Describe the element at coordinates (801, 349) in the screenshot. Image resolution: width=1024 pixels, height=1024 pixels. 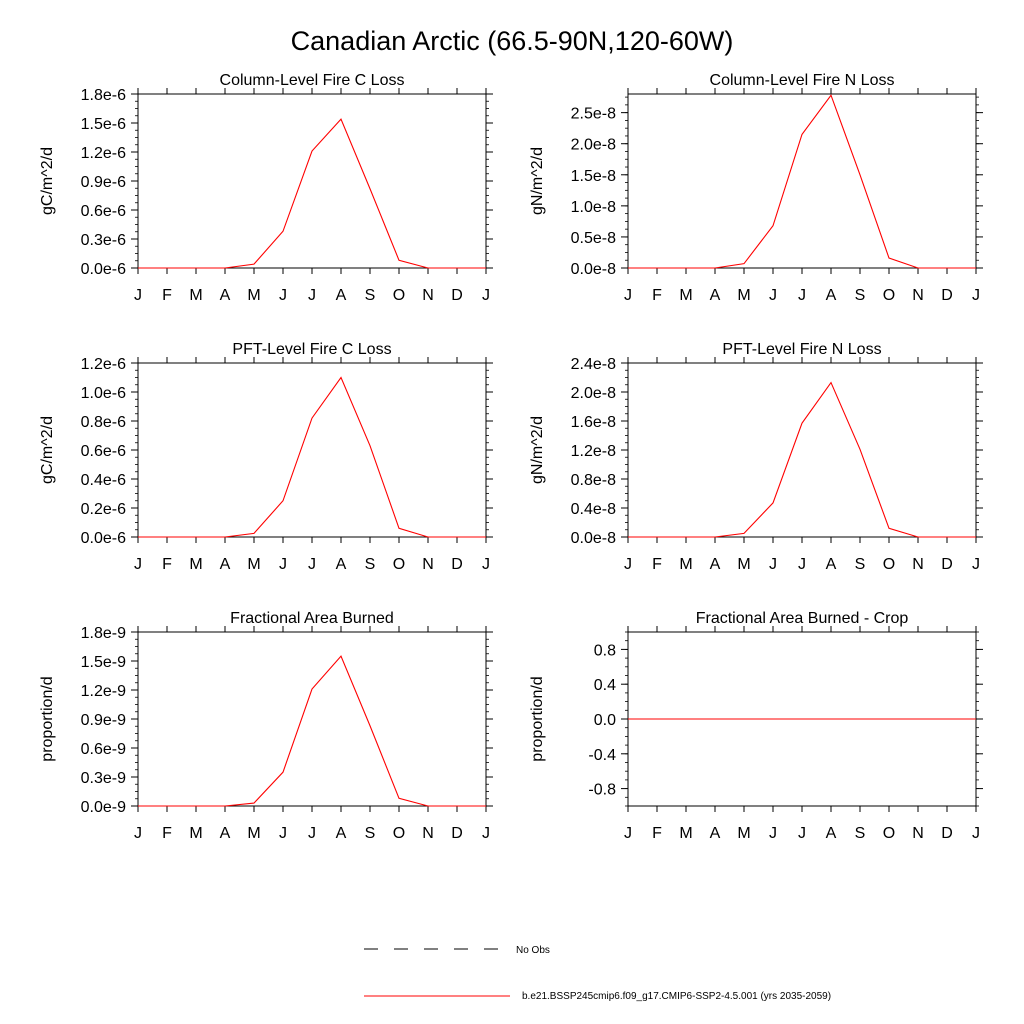
I see `chart-title: PFT-Level Fire N Loss` at that location.